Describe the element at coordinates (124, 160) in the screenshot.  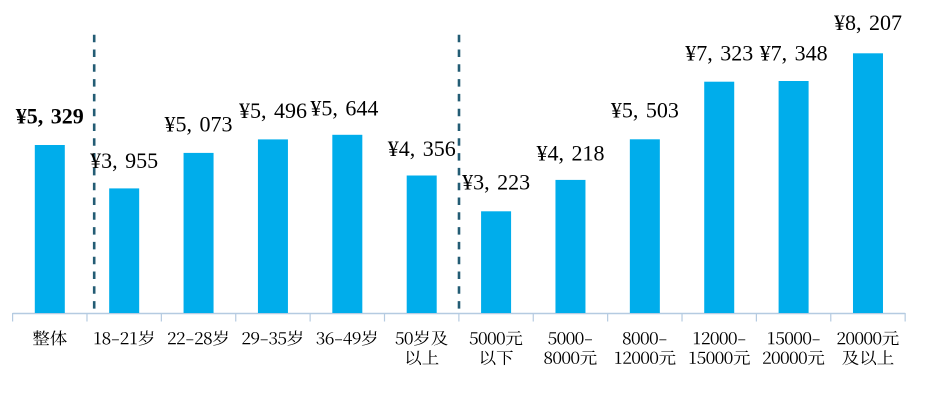
I see `svg-text: ¥3, 955` at that location.